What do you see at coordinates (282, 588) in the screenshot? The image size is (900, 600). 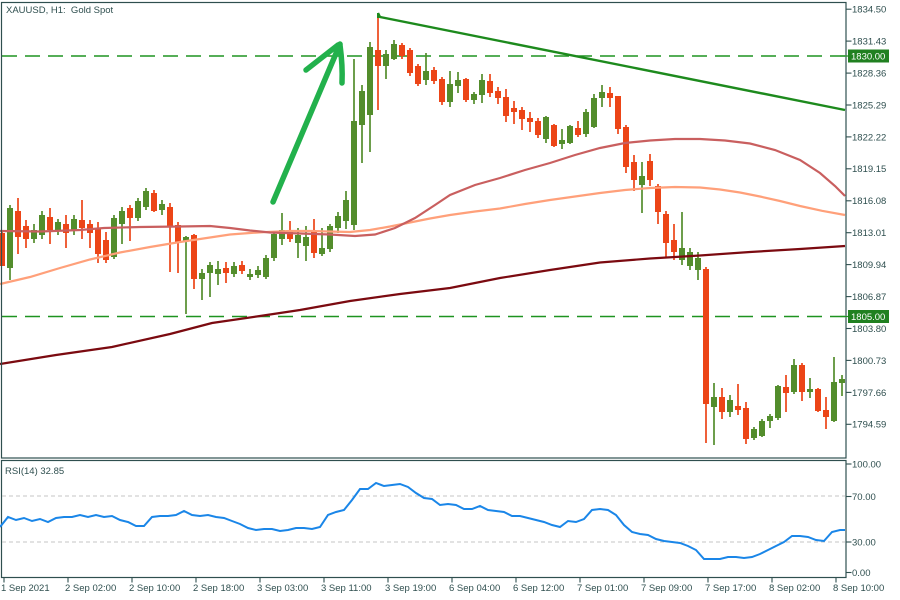 I see `svg-text: 3 Sep 03:00` at bounding box center [282, 588].